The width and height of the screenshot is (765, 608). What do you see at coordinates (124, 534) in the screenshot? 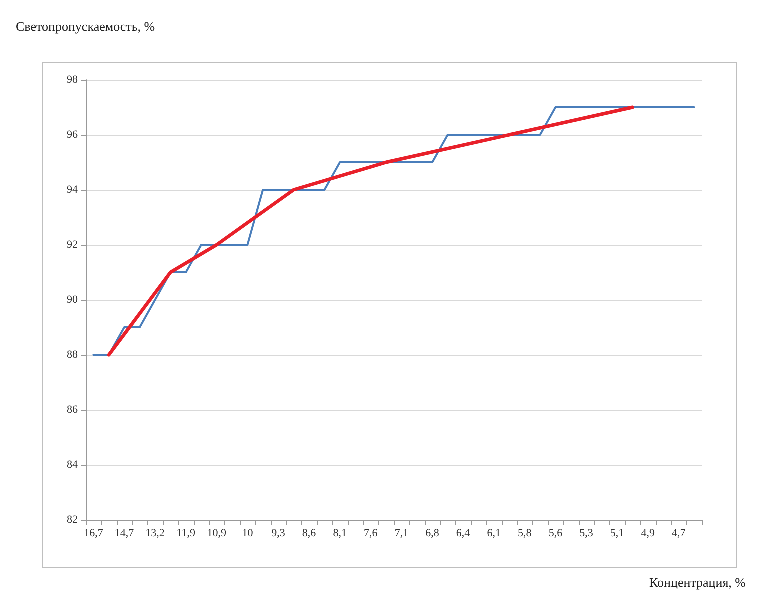
I see `x-tick-label: 14,7` at bounding box center [124, 534].